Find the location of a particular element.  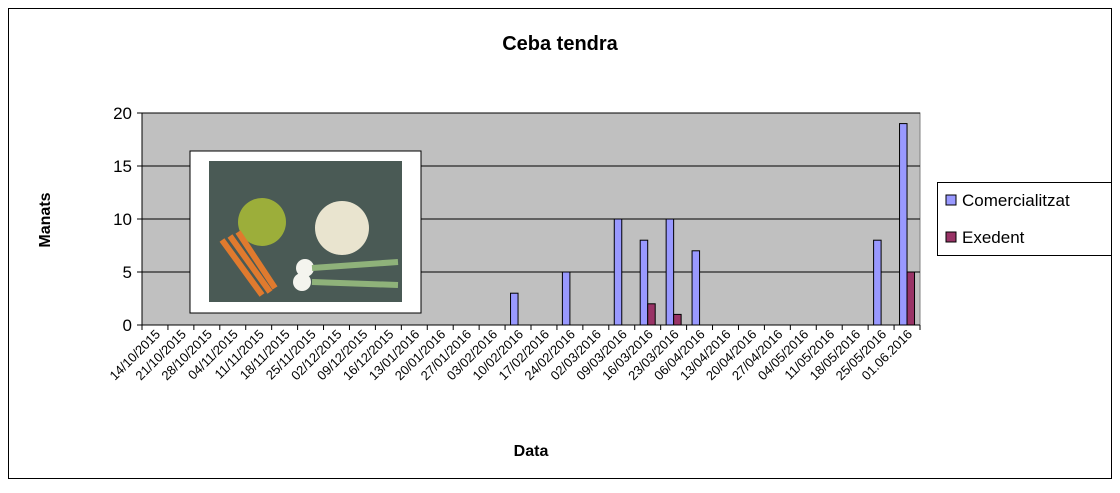

y-tick-label: 15 is located at coordinates (122, 166).